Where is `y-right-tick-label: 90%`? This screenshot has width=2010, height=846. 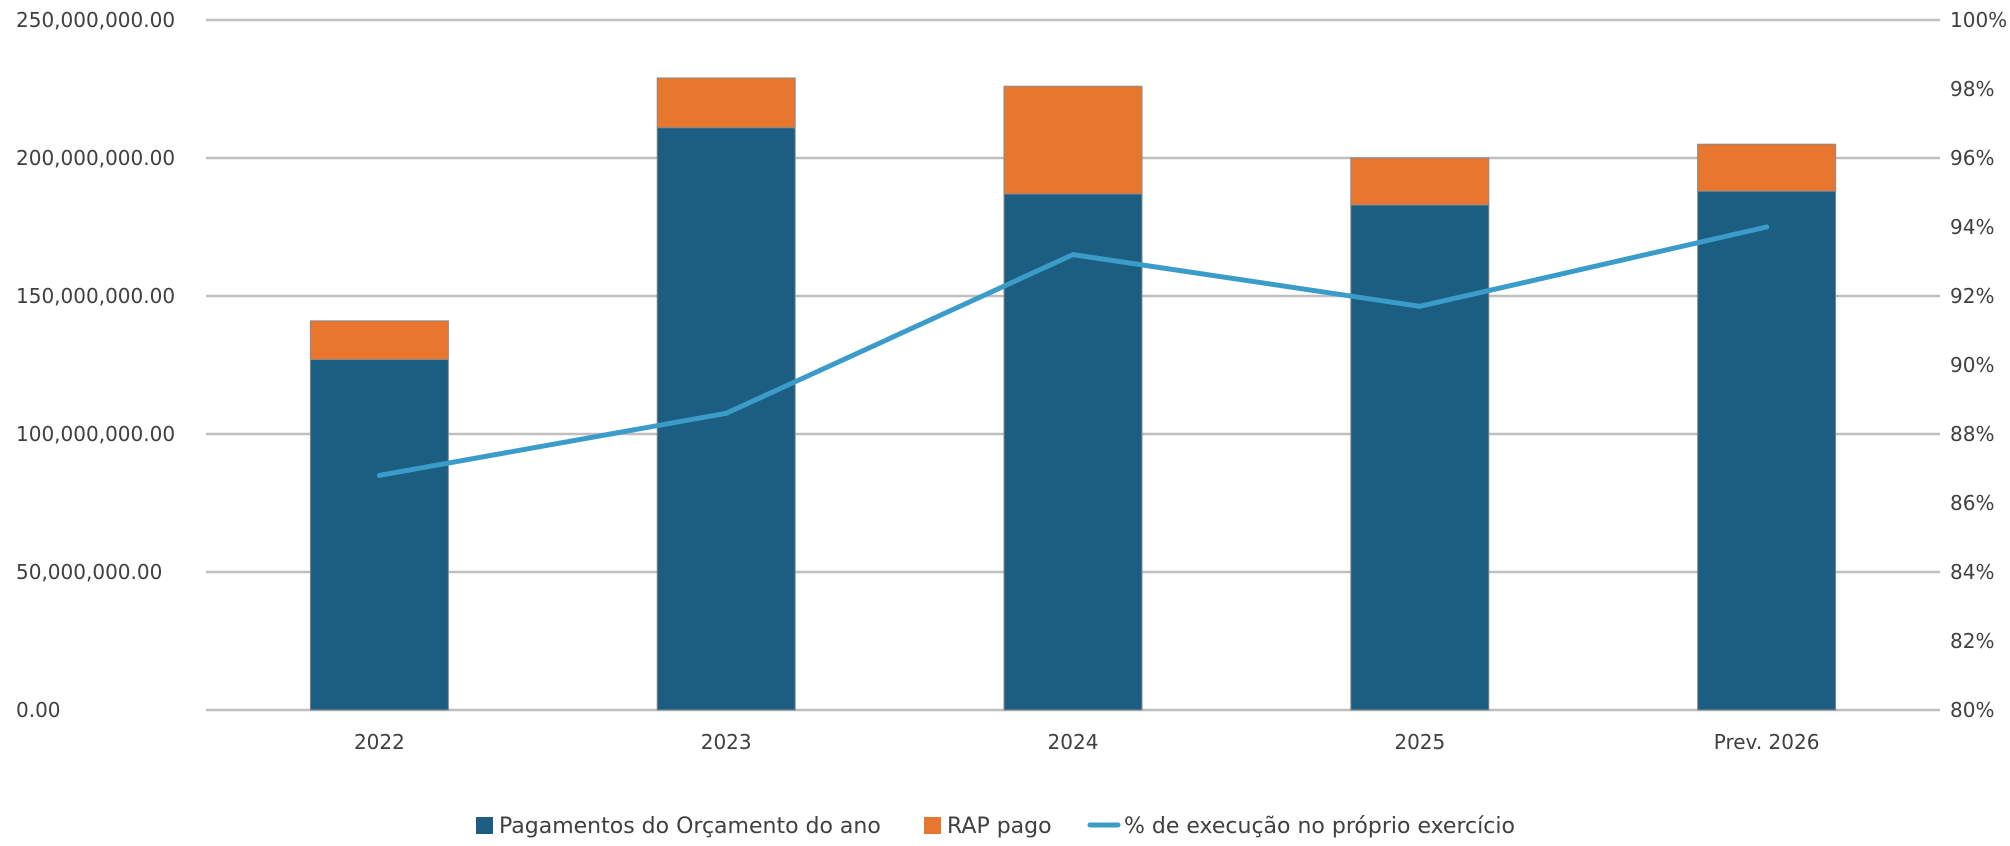 y-right-tick-label: 90% is located at coordinates (1972, 365).